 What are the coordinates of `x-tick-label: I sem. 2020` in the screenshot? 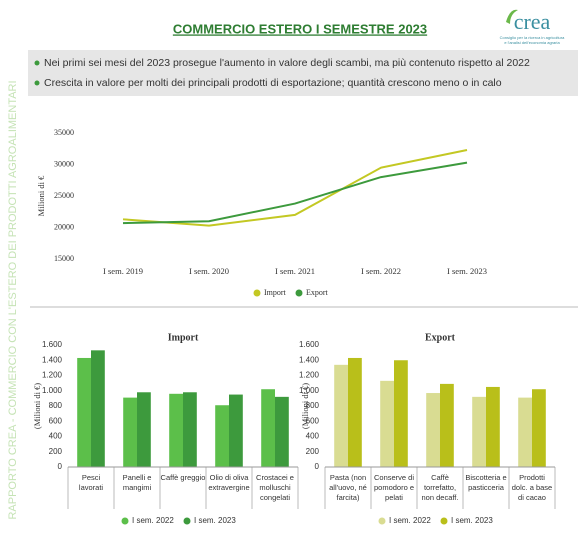 It's located at (209, 271).